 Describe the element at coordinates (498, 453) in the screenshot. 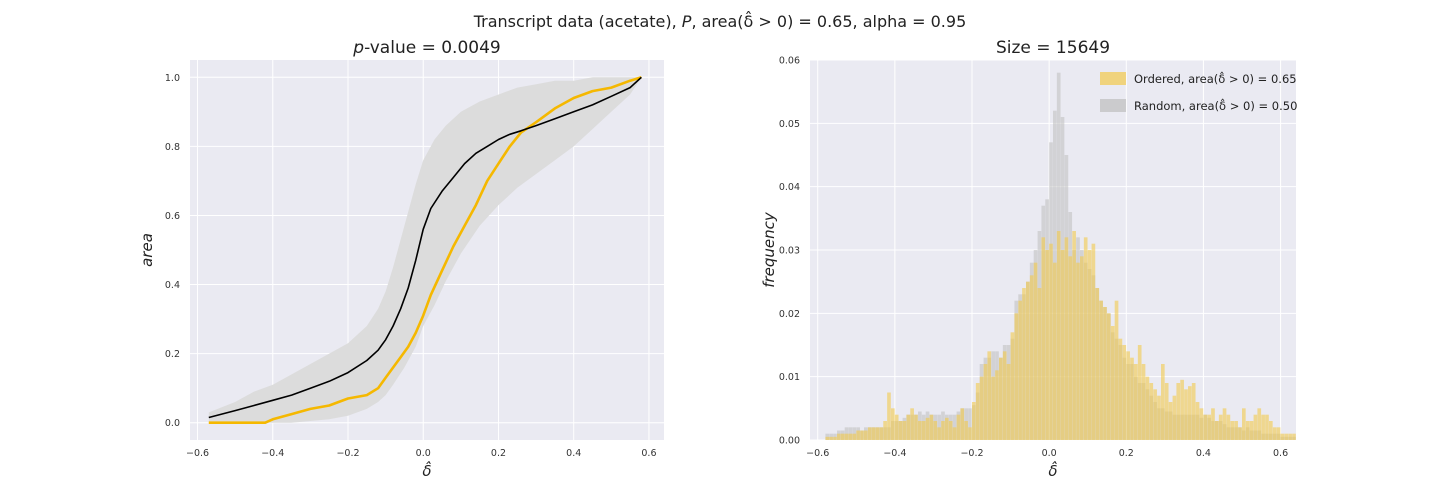

I see `left-xtick-label: 0.2` at that location.